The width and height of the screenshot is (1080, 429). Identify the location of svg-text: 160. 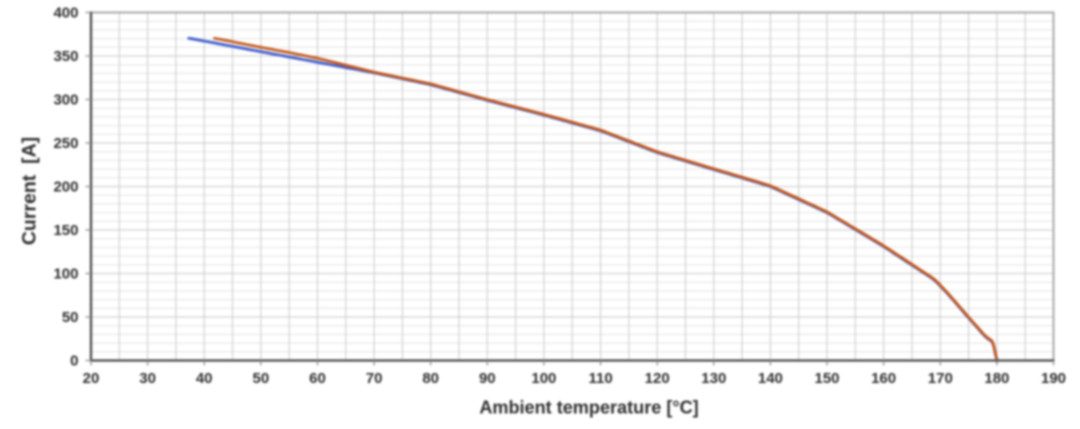
(883, 378).